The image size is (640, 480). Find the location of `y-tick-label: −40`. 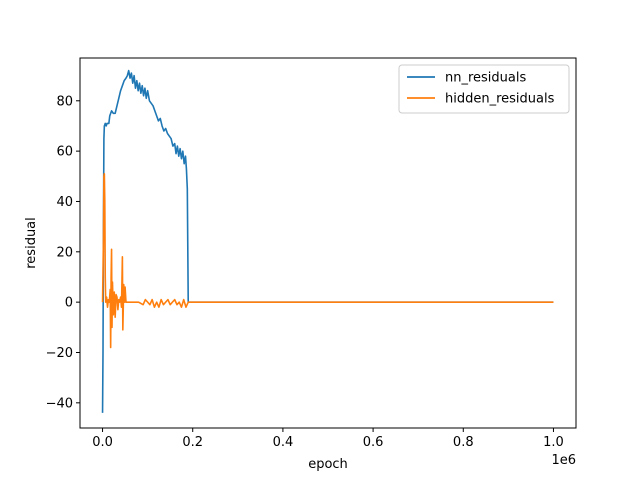

y-tick-label: −40 is located at coordinates (59, 403).